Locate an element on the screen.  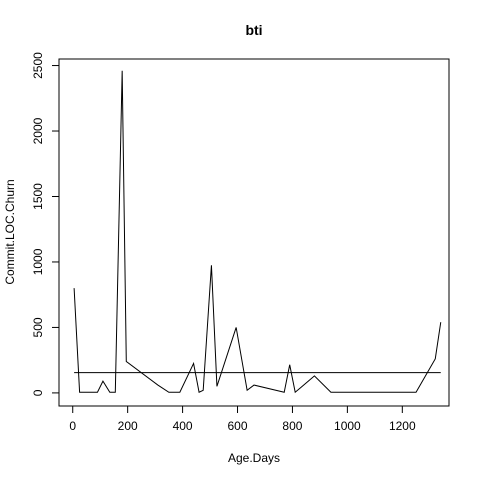
y-tick-label: 0 is located at coordinates (38, 392).